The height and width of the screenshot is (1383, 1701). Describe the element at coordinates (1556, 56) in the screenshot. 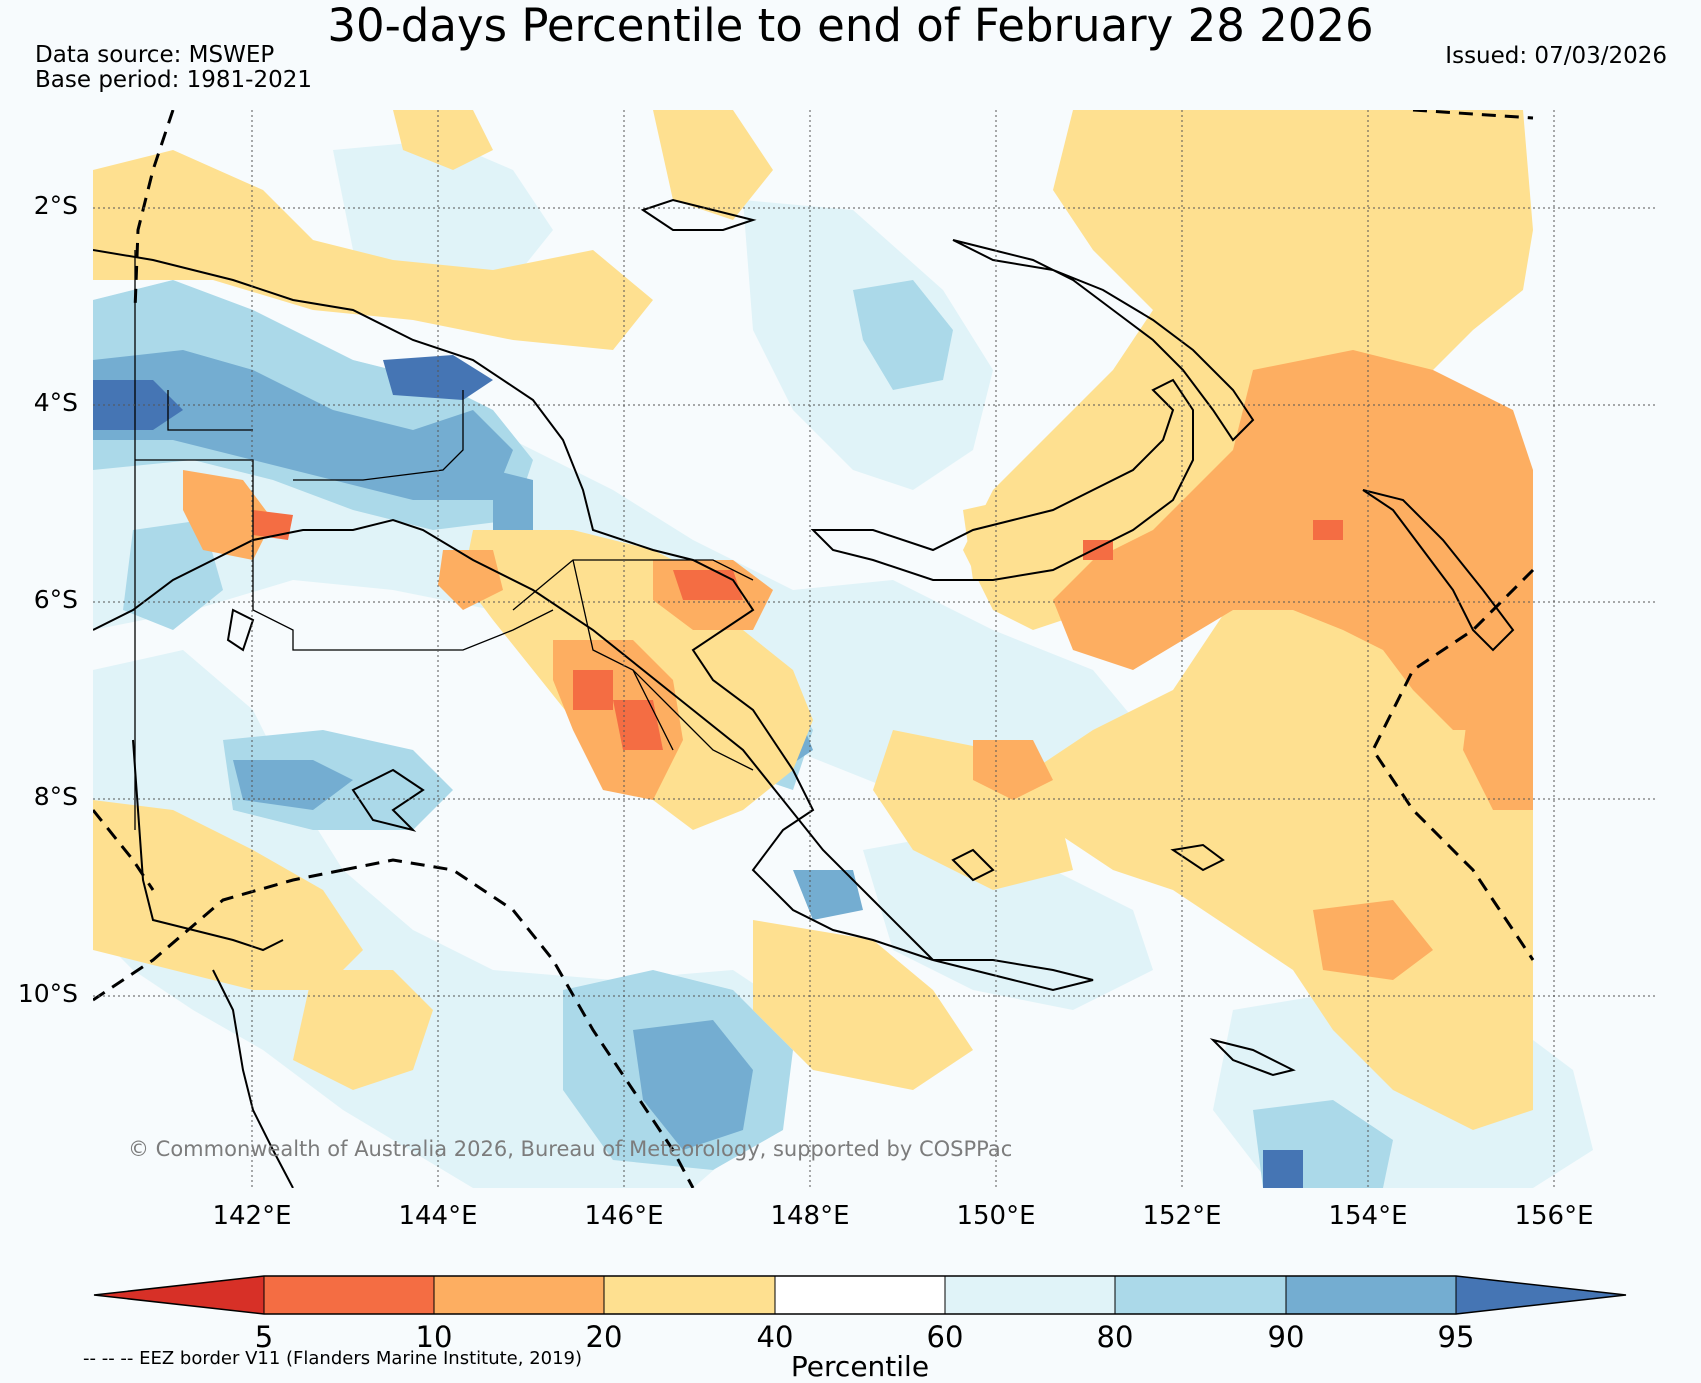

I see `issued-date: Issued: 07/03/2026` at that location.